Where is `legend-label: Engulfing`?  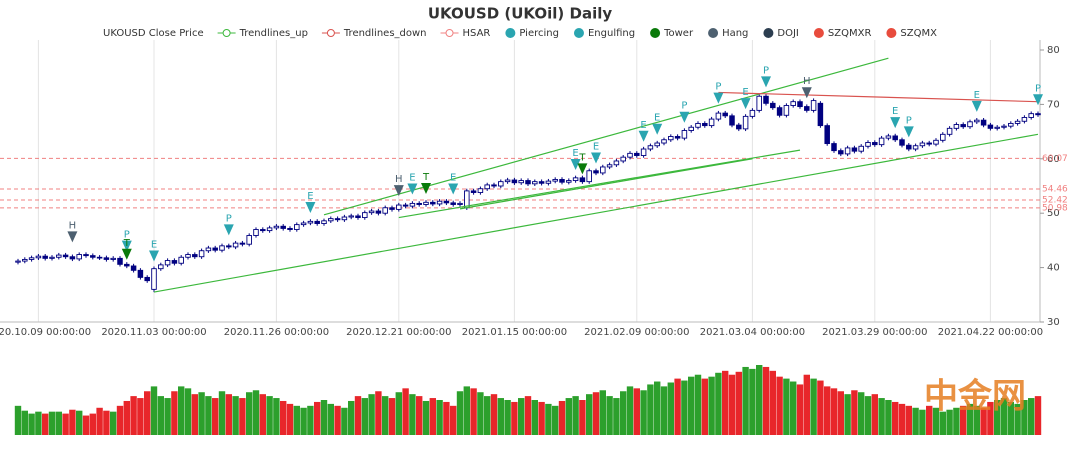 legend-label: Engulfing is located at coordinates (611, 33).